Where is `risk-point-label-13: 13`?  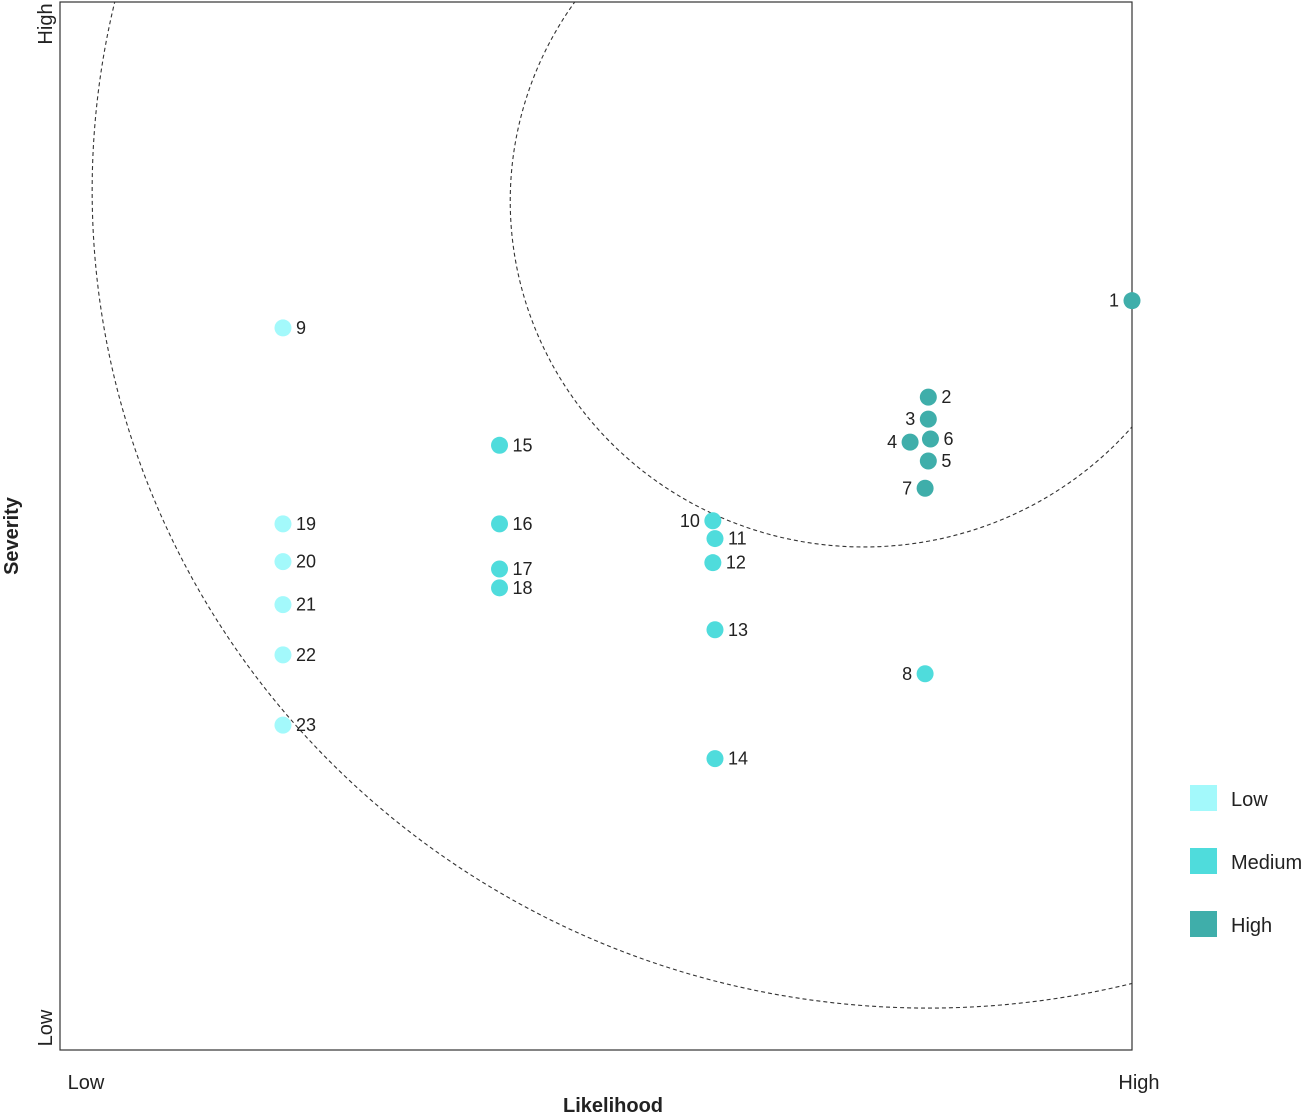
risk-point-label-13: 13 is located at coordinates (738, 630).